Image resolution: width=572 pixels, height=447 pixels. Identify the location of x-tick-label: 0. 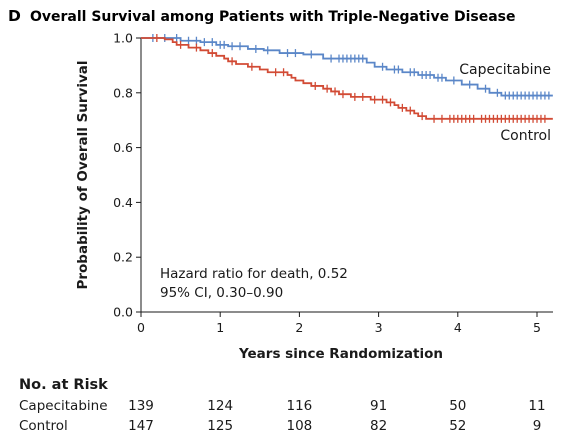
(141, 327).